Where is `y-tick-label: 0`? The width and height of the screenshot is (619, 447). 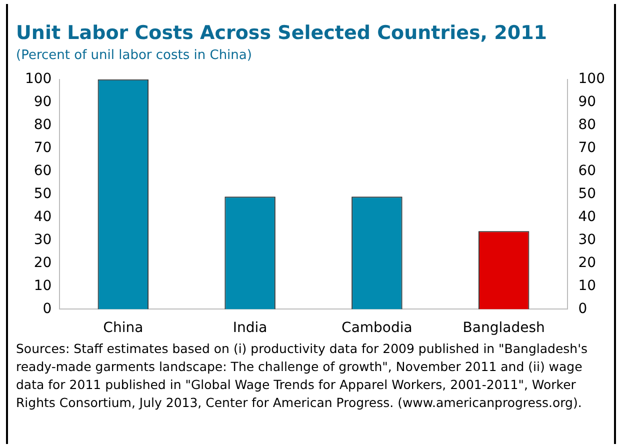
y-tick-label: 0 is located at coordinates (47, 308).